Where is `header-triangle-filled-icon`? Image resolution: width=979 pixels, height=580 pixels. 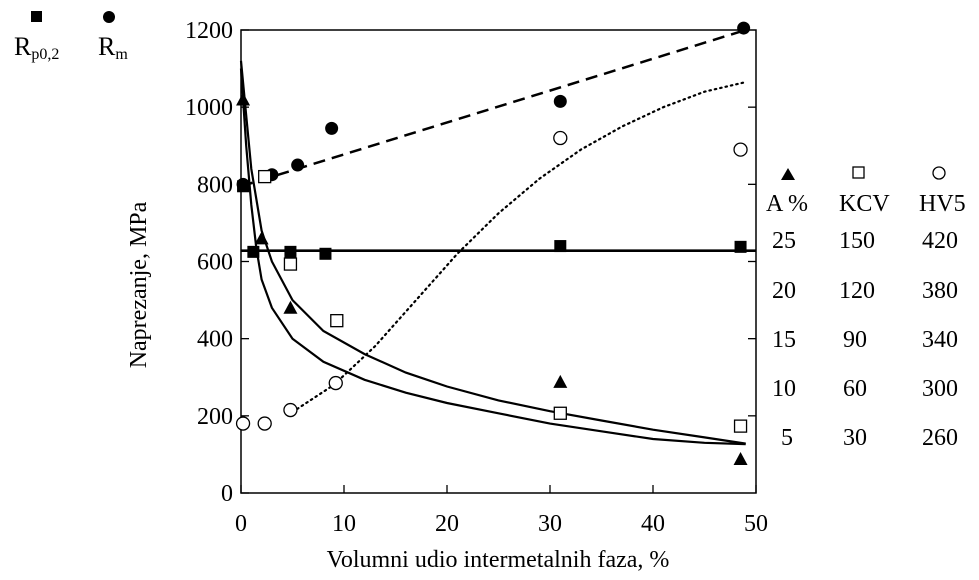
header-triangle-filled-icon is located at coordinates (788, 174).